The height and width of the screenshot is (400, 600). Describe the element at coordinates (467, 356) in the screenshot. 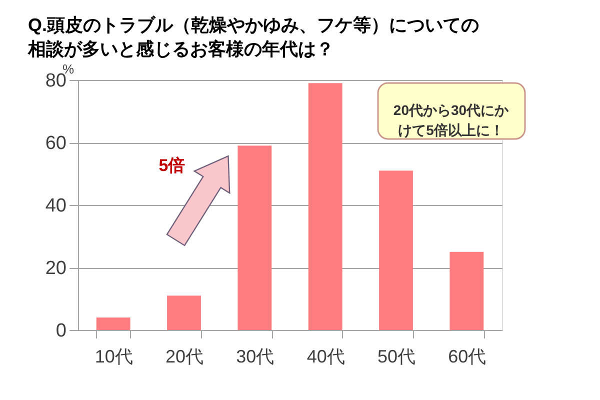

I see `x-tick-label: 60代` at that location.